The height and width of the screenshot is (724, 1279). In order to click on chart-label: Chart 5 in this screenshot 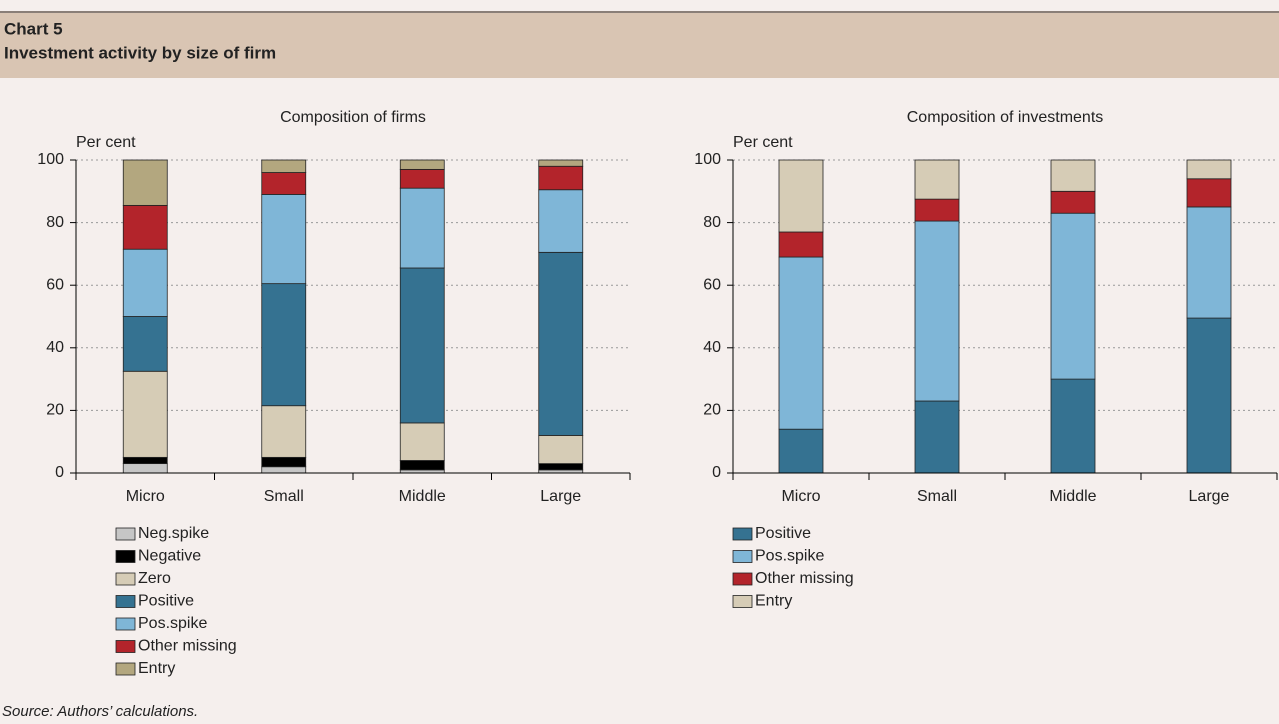, I will do `click(33, 28)`.